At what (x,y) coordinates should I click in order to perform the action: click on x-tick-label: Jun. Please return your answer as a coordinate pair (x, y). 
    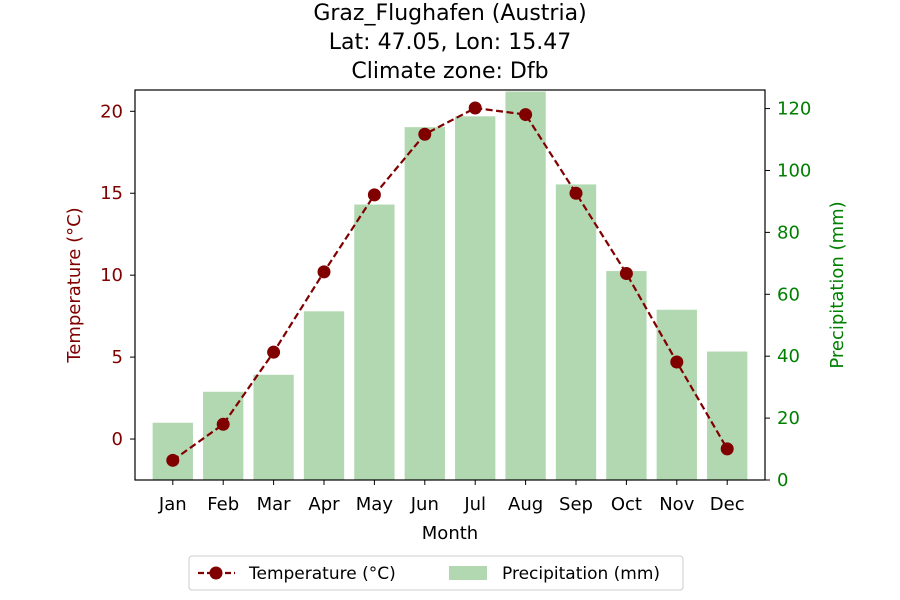
    Looking at the image, I should click on (424, 504).